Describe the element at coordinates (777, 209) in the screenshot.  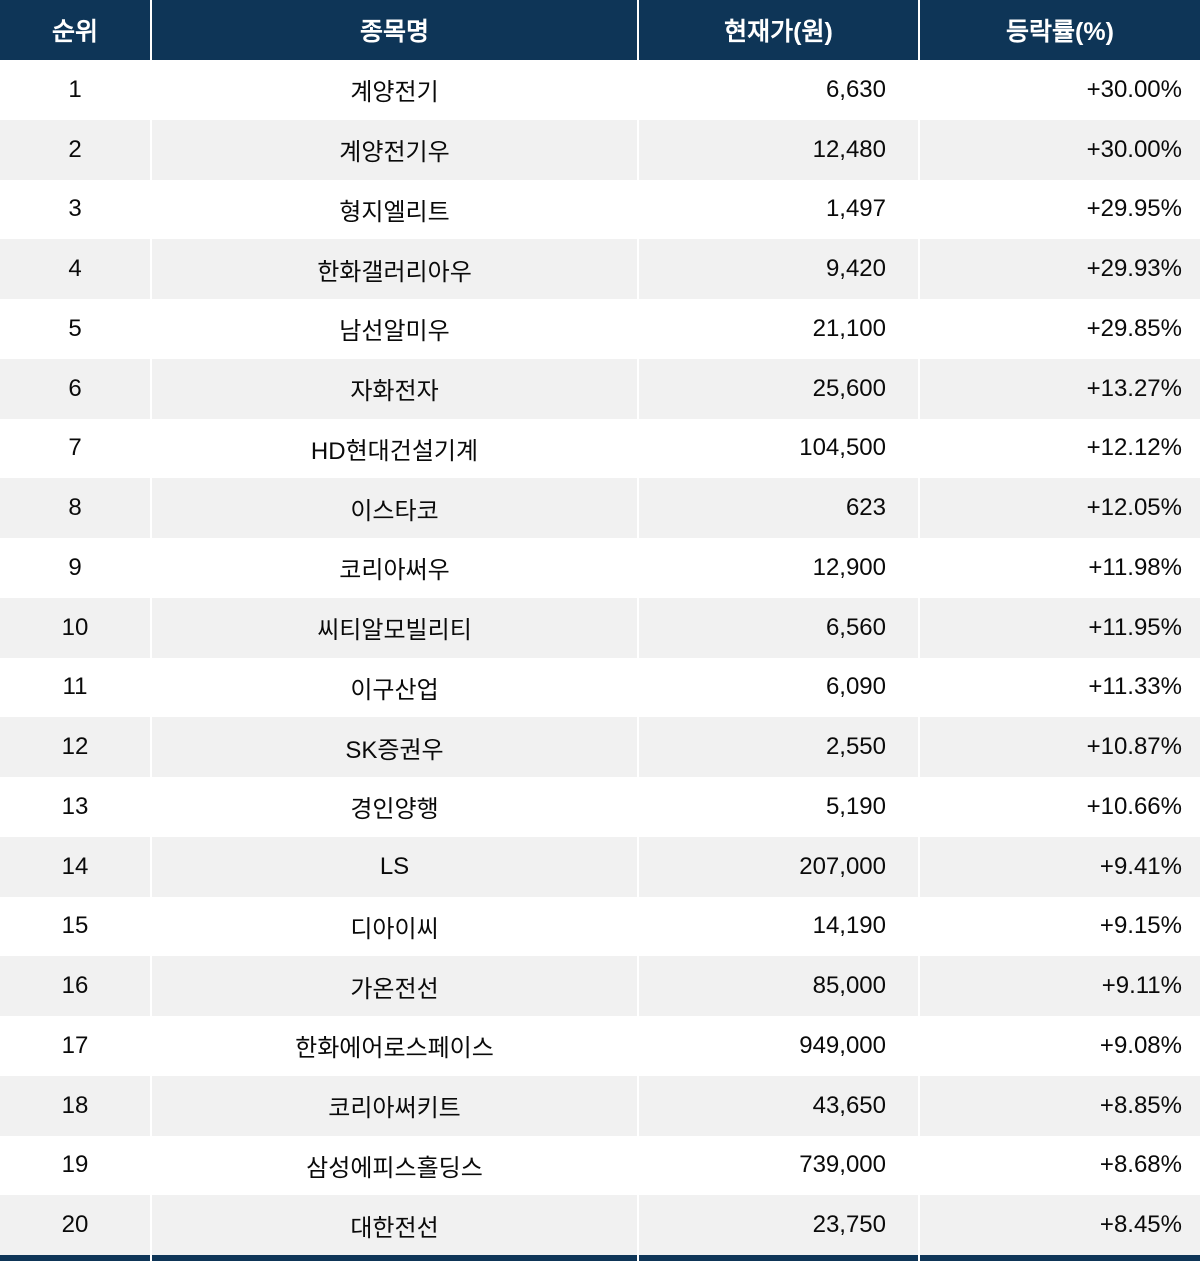
I see `price-cell: 1,497` at that location.